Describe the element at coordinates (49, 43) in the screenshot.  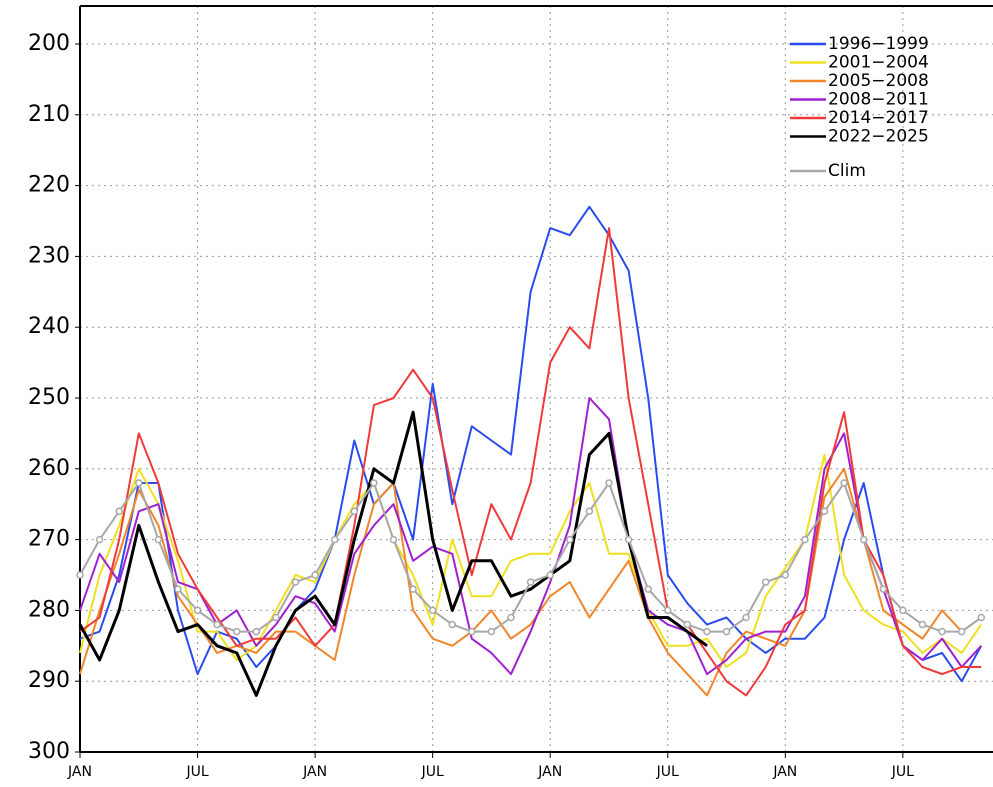
I see `y-tick-label: 200` at that location.